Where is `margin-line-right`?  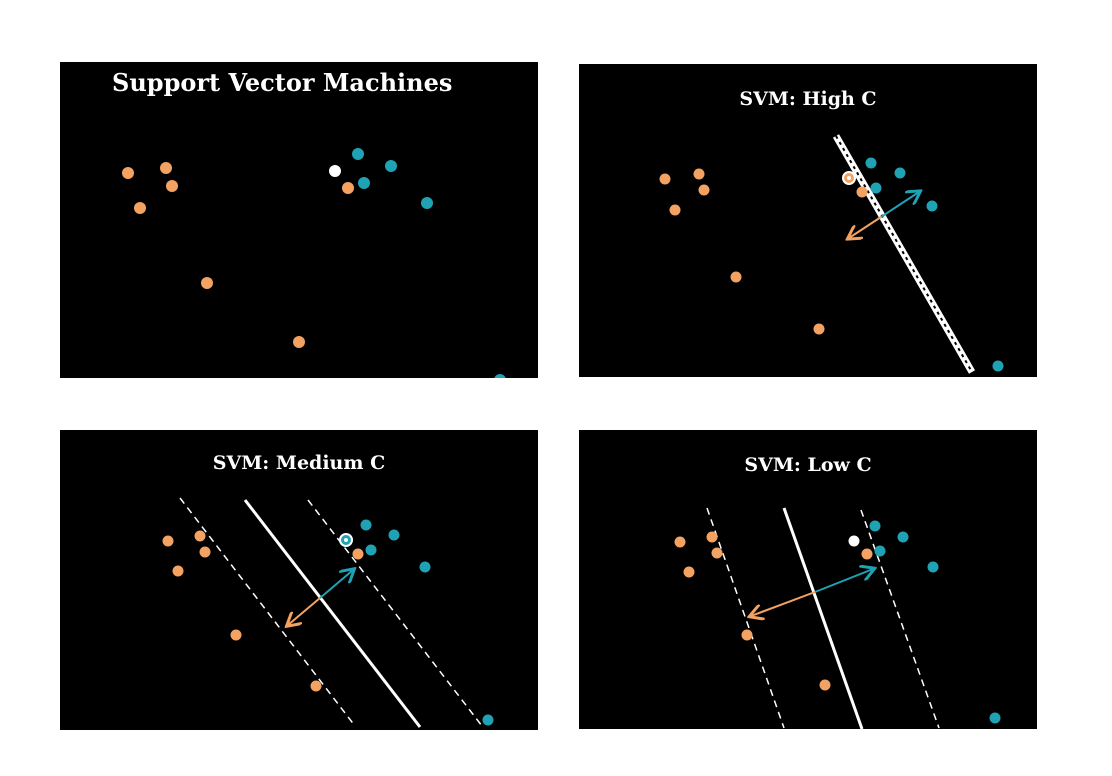
margin-line-right is located at coordinates (900, 619).